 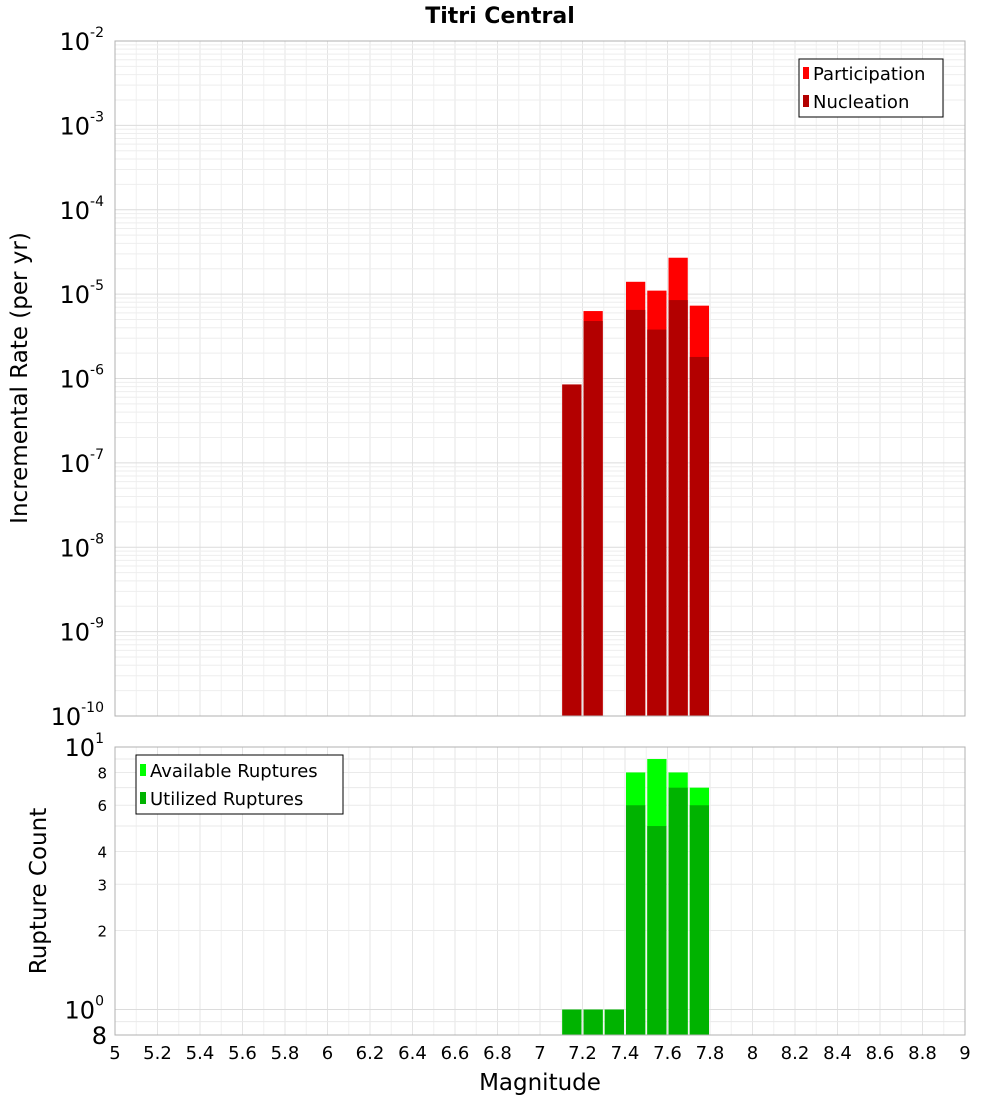 I want to click on x-tick-label: 7, so click(x=539, y=1053).